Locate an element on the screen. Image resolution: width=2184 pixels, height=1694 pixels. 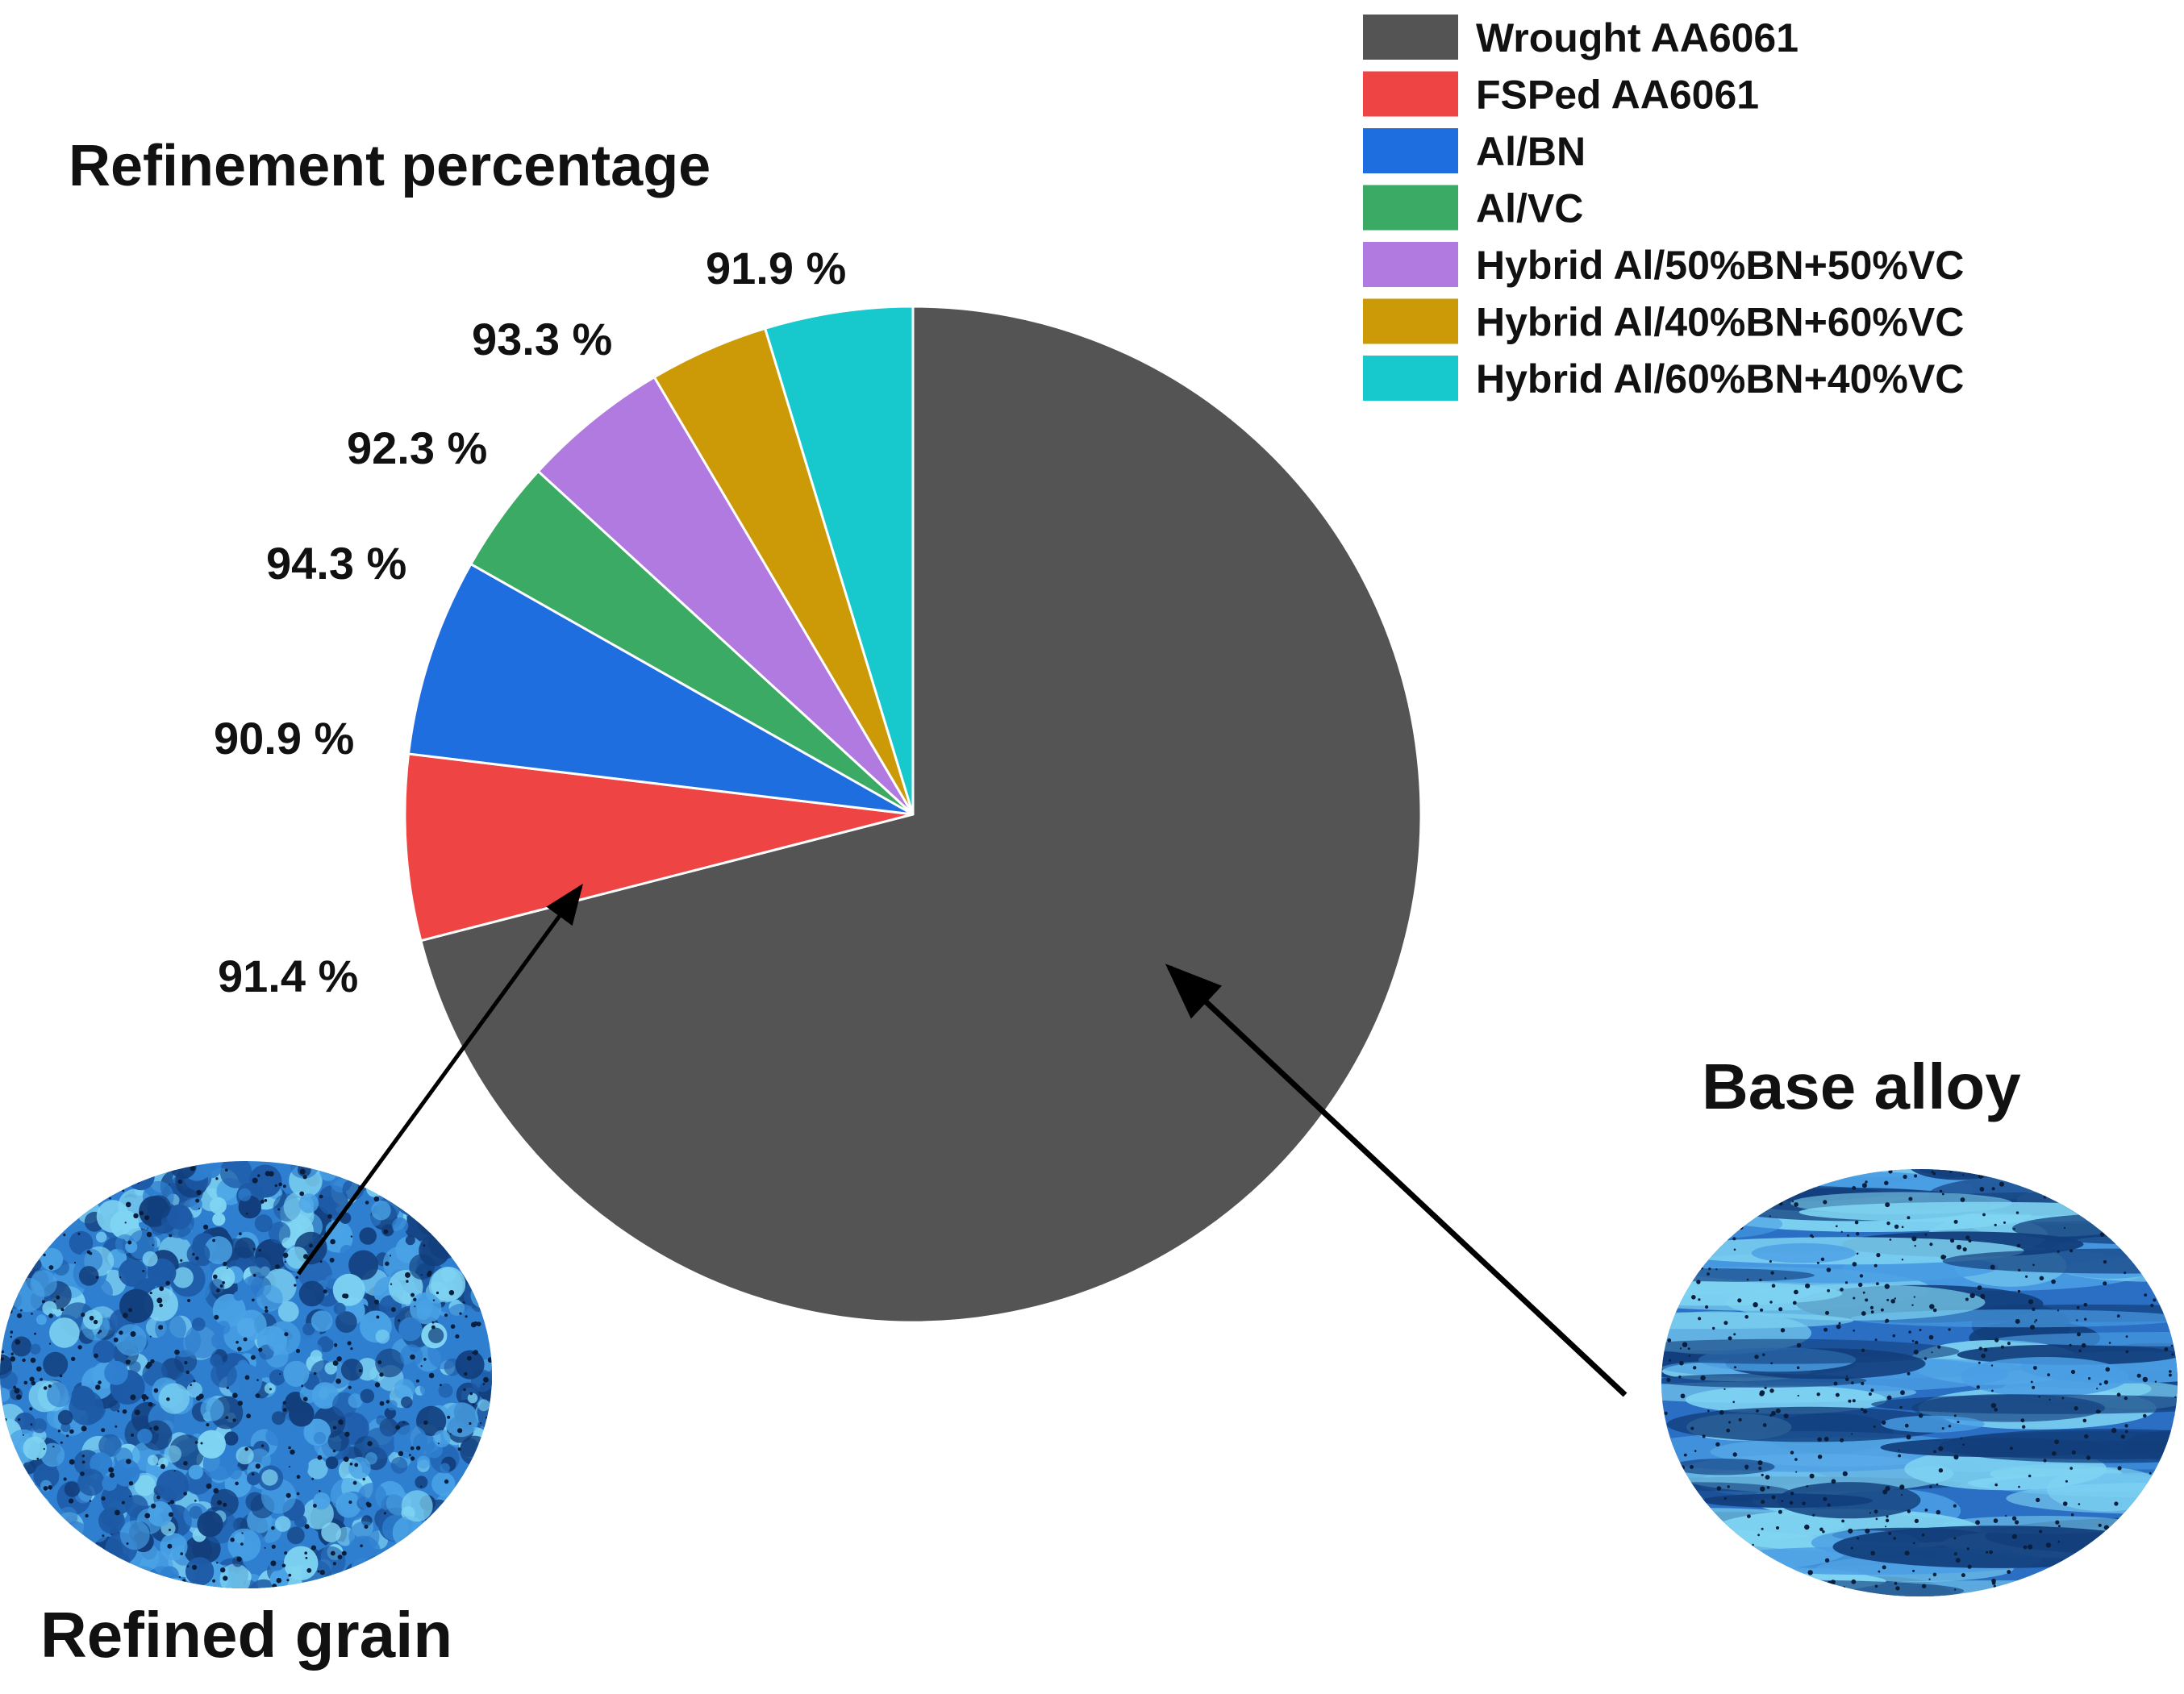
legend-label-6: Hybrid Al/60%BN+40%VC is located at coordinates (1720, 379).